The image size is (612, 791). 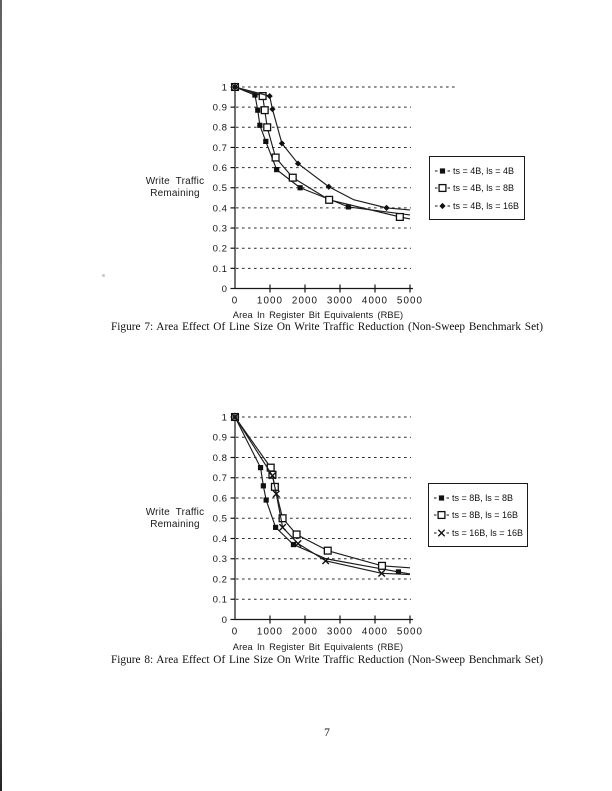 I want to click on legend-item: ts = 8B, ls = 16B, so click(x=479, y=515).